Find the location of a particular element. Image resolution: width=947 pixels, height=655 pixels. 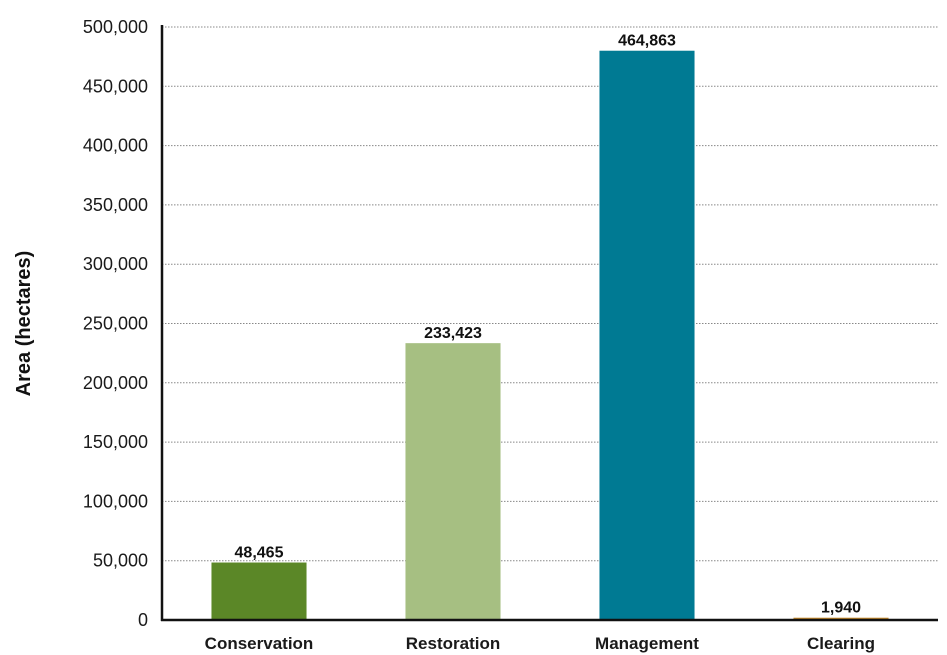

data-label-management: 464,863 is located at coordinates (647, 41).